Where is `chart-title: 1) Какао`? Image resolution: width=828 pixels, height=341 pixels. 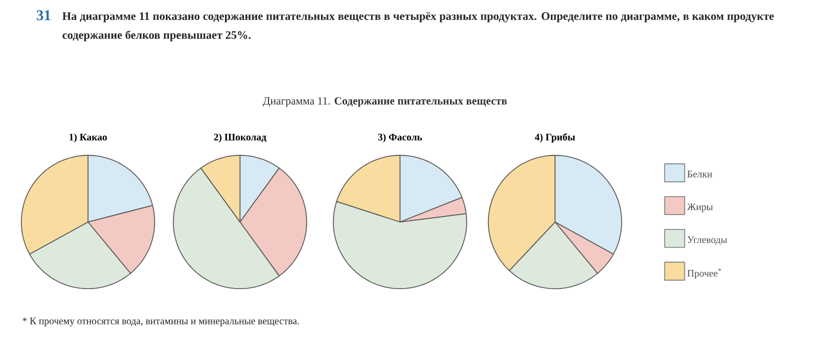 chart-title: 1) Какао is located at coordinates (88, 138).